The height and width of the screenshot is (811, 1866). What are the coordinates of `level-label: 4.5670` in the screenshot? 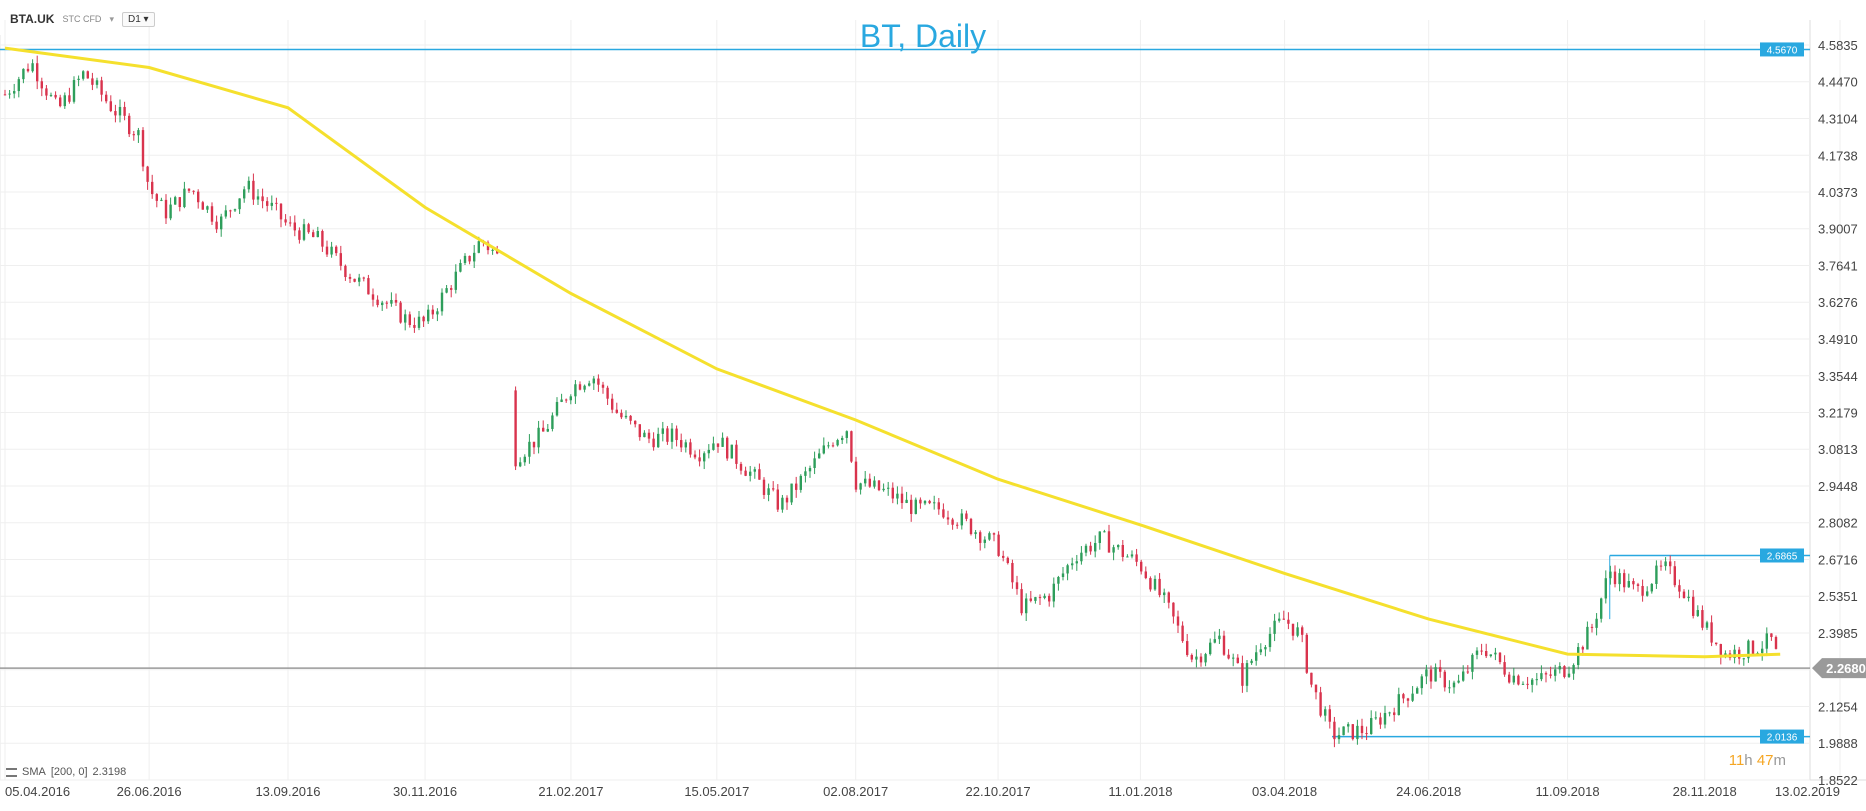 It's located at (1782, 50).